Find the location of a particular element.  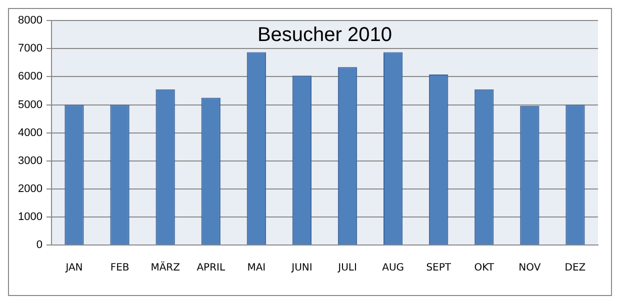

x-tick-label: JUNI is located at coordinates (301, 268).